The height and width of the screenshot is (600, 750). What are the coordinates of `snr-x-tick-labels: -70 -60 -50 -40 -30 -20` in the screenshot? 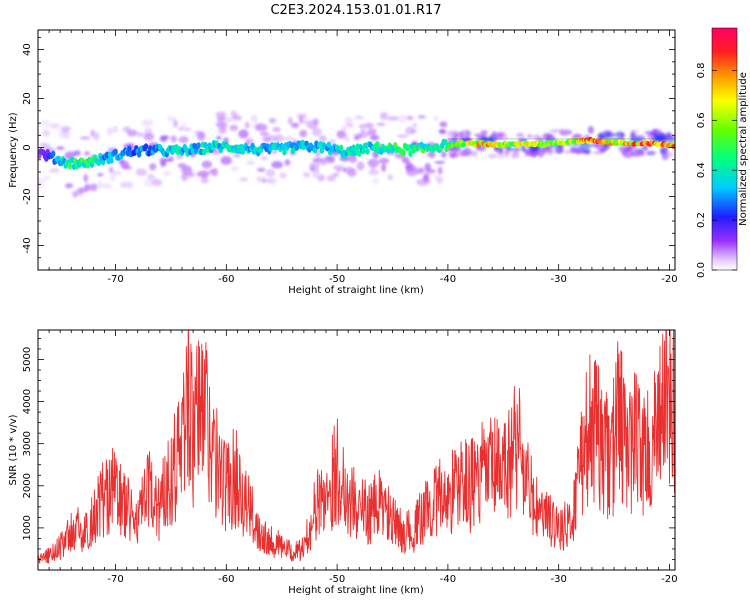 It's located at (392, 579).